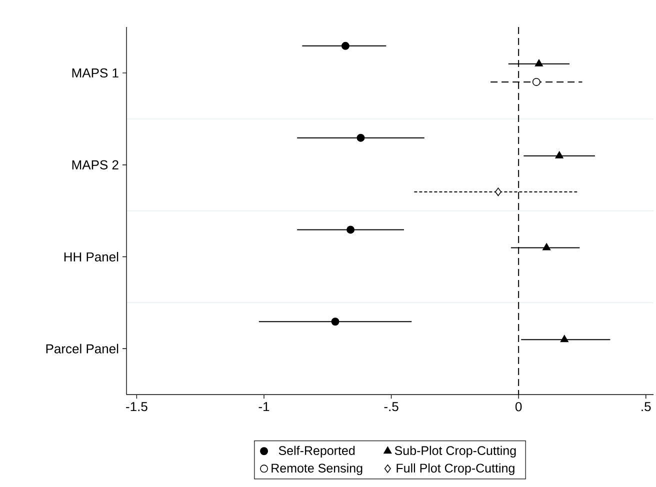 The height and width of the screenshot is (487, 656). Describe the element at coordinates (264, 407) in the screenshot. I see `x-tick-label: -1` at that location.